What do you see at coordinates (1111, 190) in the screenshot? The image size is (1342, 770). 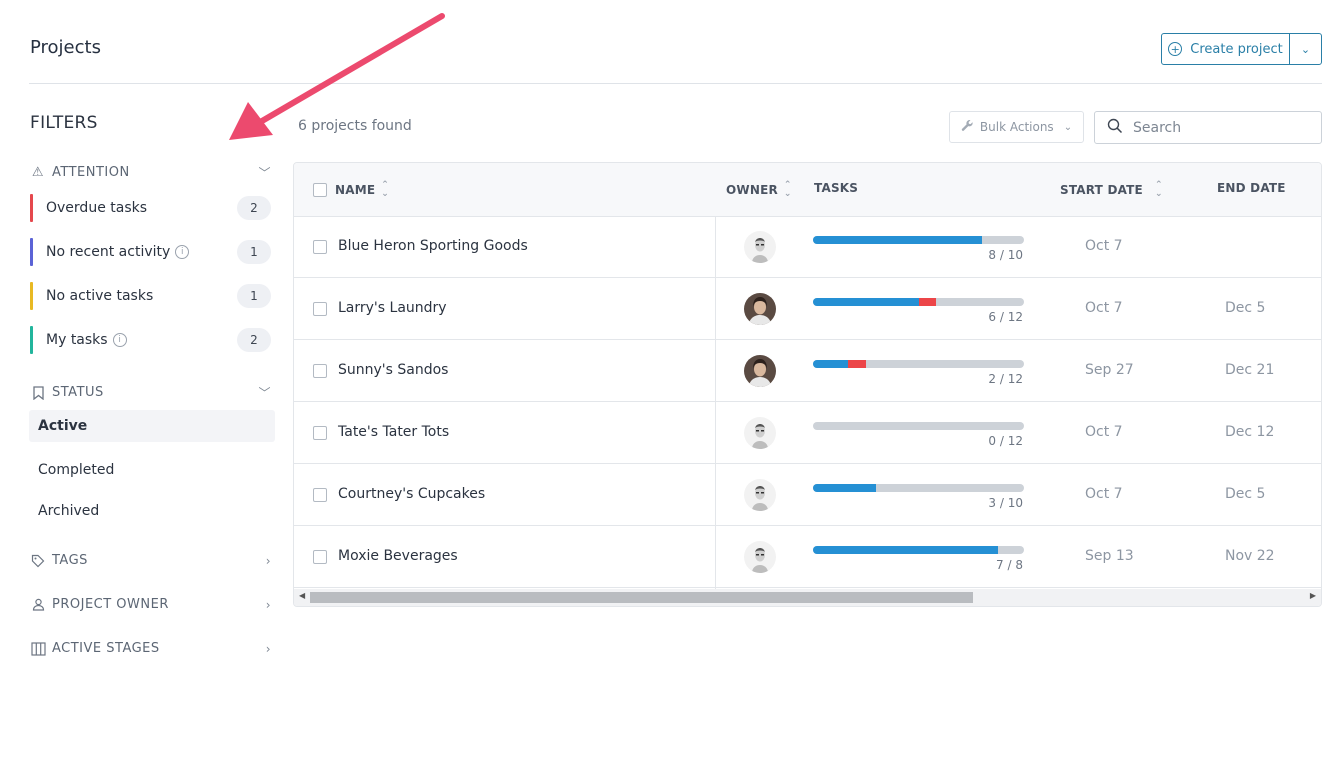 I see `column-header-start-date: START DATE ⌃ ⌄` at bounding box center [1111, 190].